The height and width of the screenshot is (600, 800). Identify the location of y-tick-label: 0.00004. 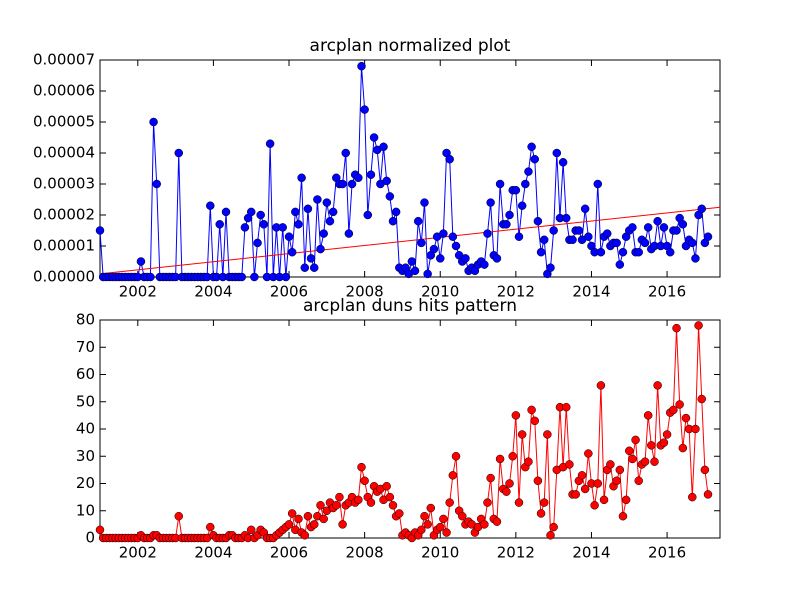
(64, 153).